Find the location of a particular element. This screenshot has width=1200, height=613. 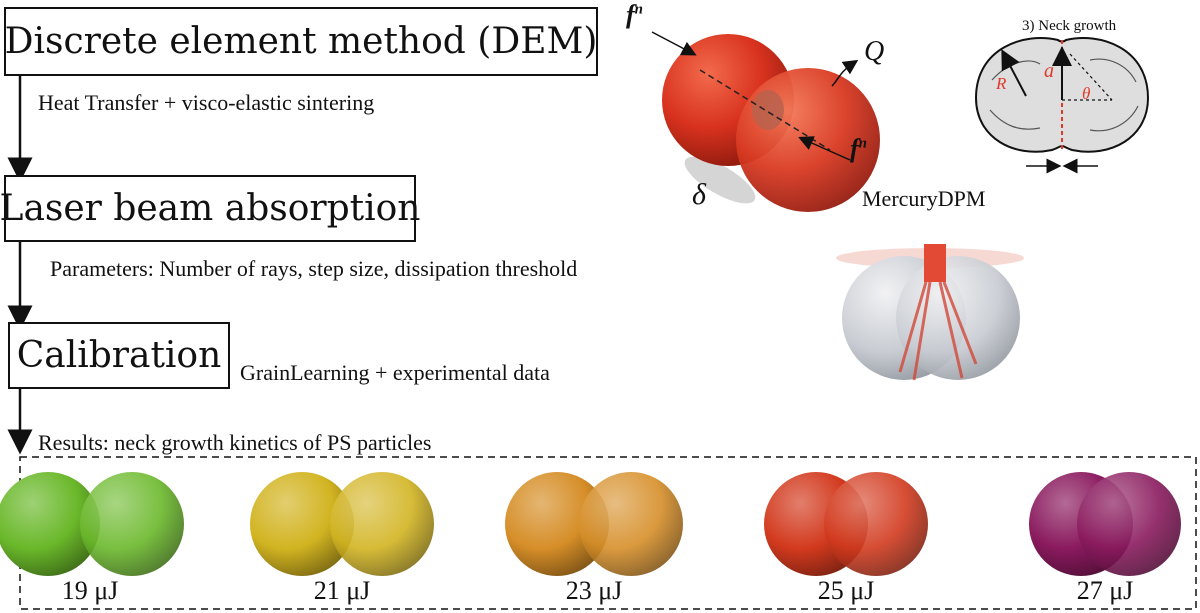

result-label-3: 25 μJ is located at coordinates (846, 590).